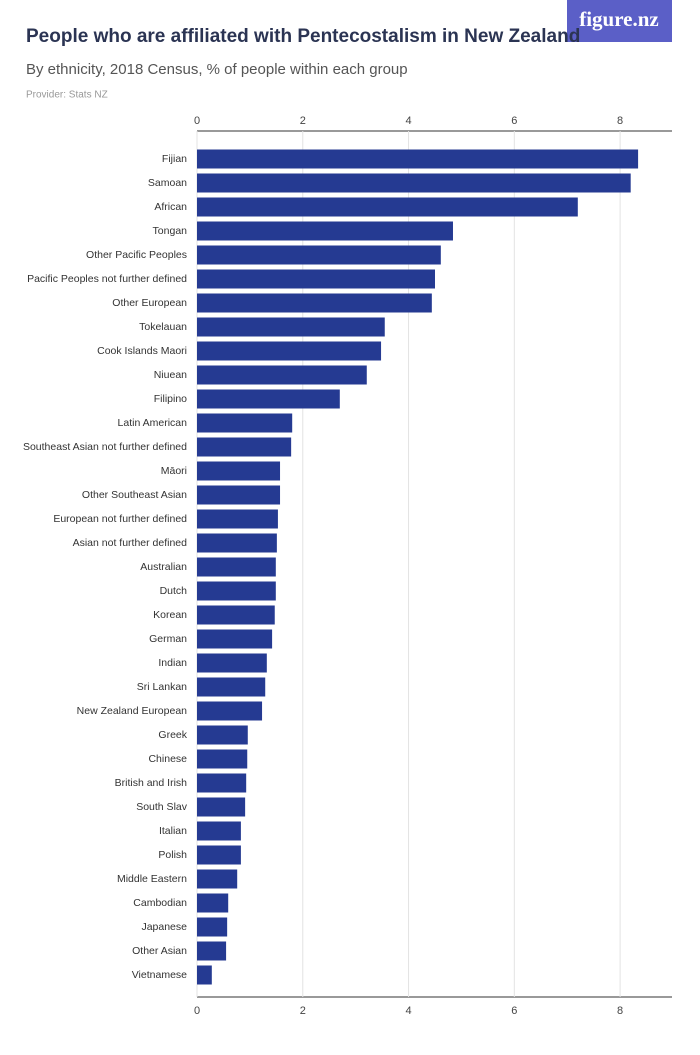  What do you see at coordinates (172, 735) in the screenshot?
I see `y-tick-label: Greek` at bounding box center [172, 735].